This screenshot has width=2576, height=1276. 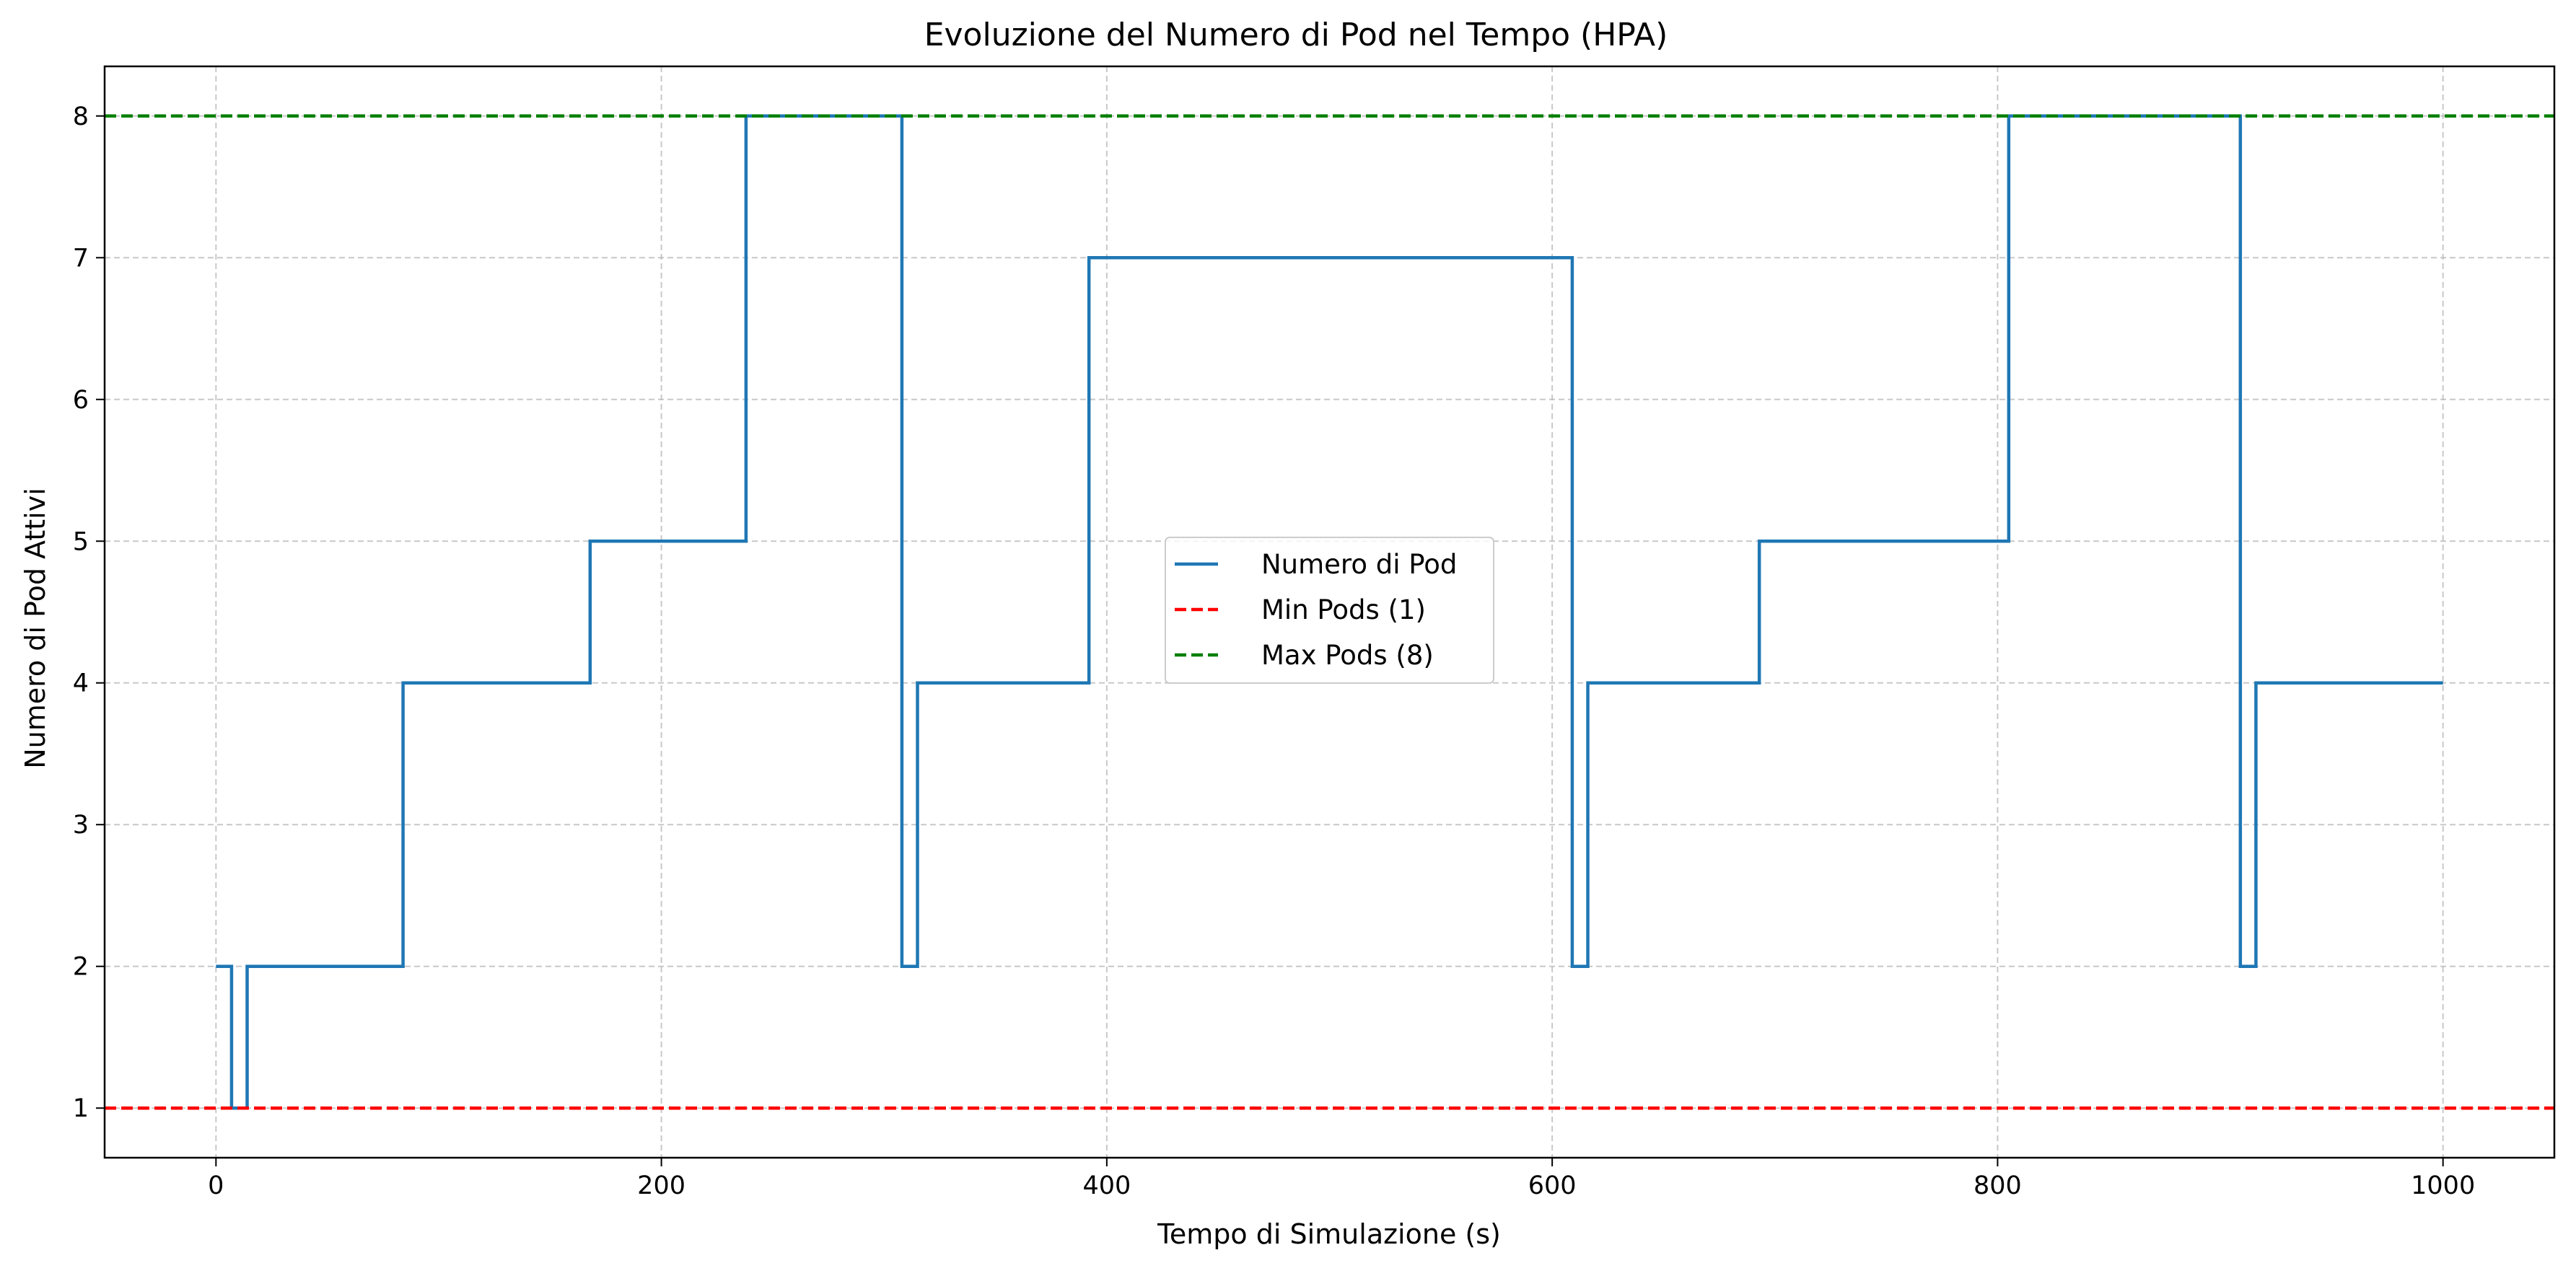 I want to click on x-tick-label: 400, so click(x=1106, y=1185).